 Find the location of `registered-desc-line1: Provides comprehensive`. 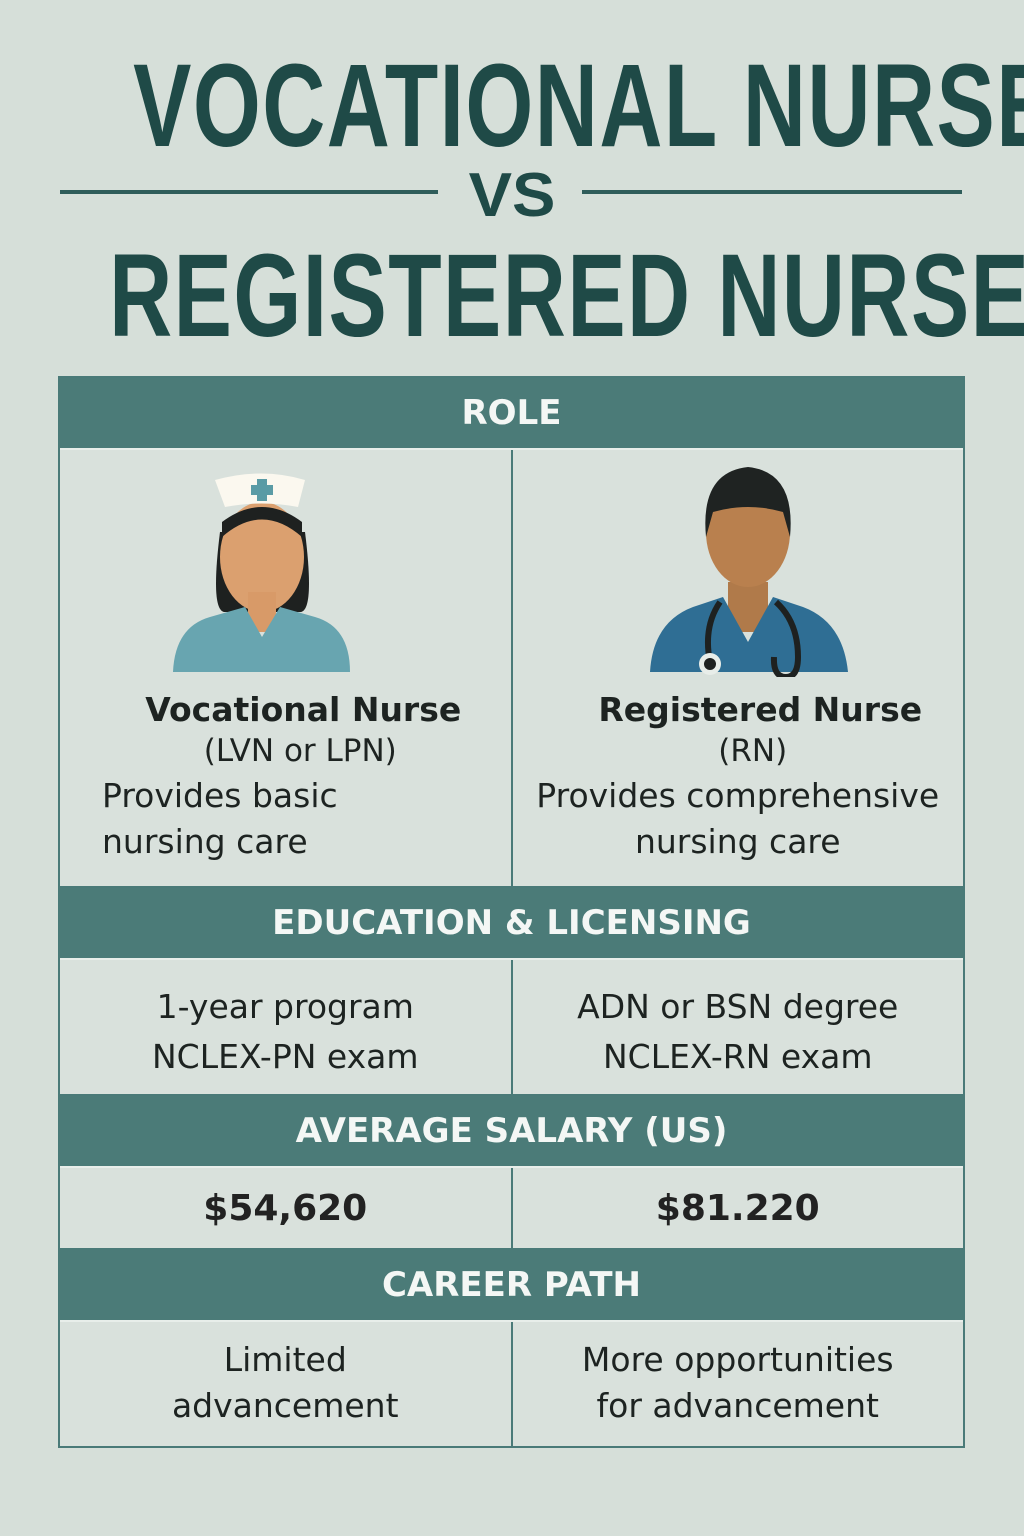

registered-desc-line1: Provides comprehensive is located at coordinates (738, 795).